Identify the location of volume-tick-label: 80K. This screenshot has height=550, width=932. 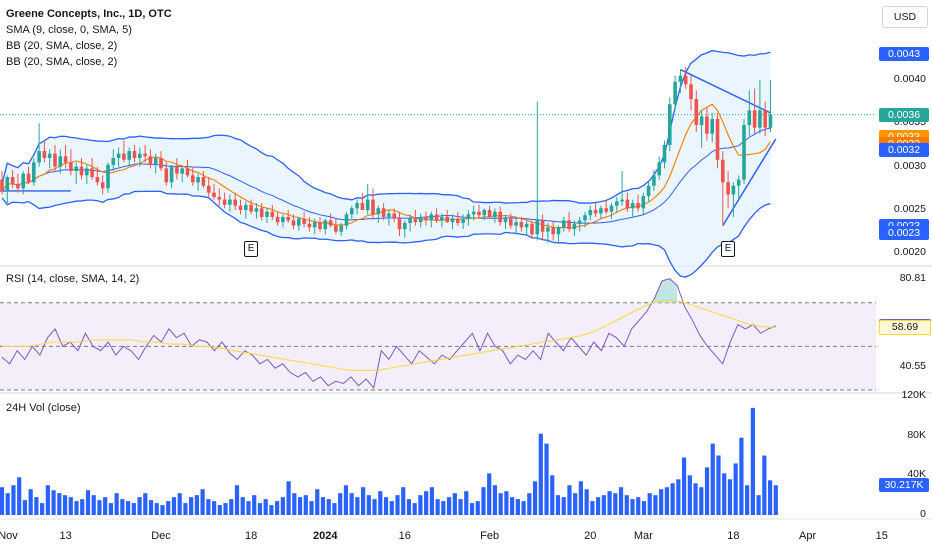
(916, 434).